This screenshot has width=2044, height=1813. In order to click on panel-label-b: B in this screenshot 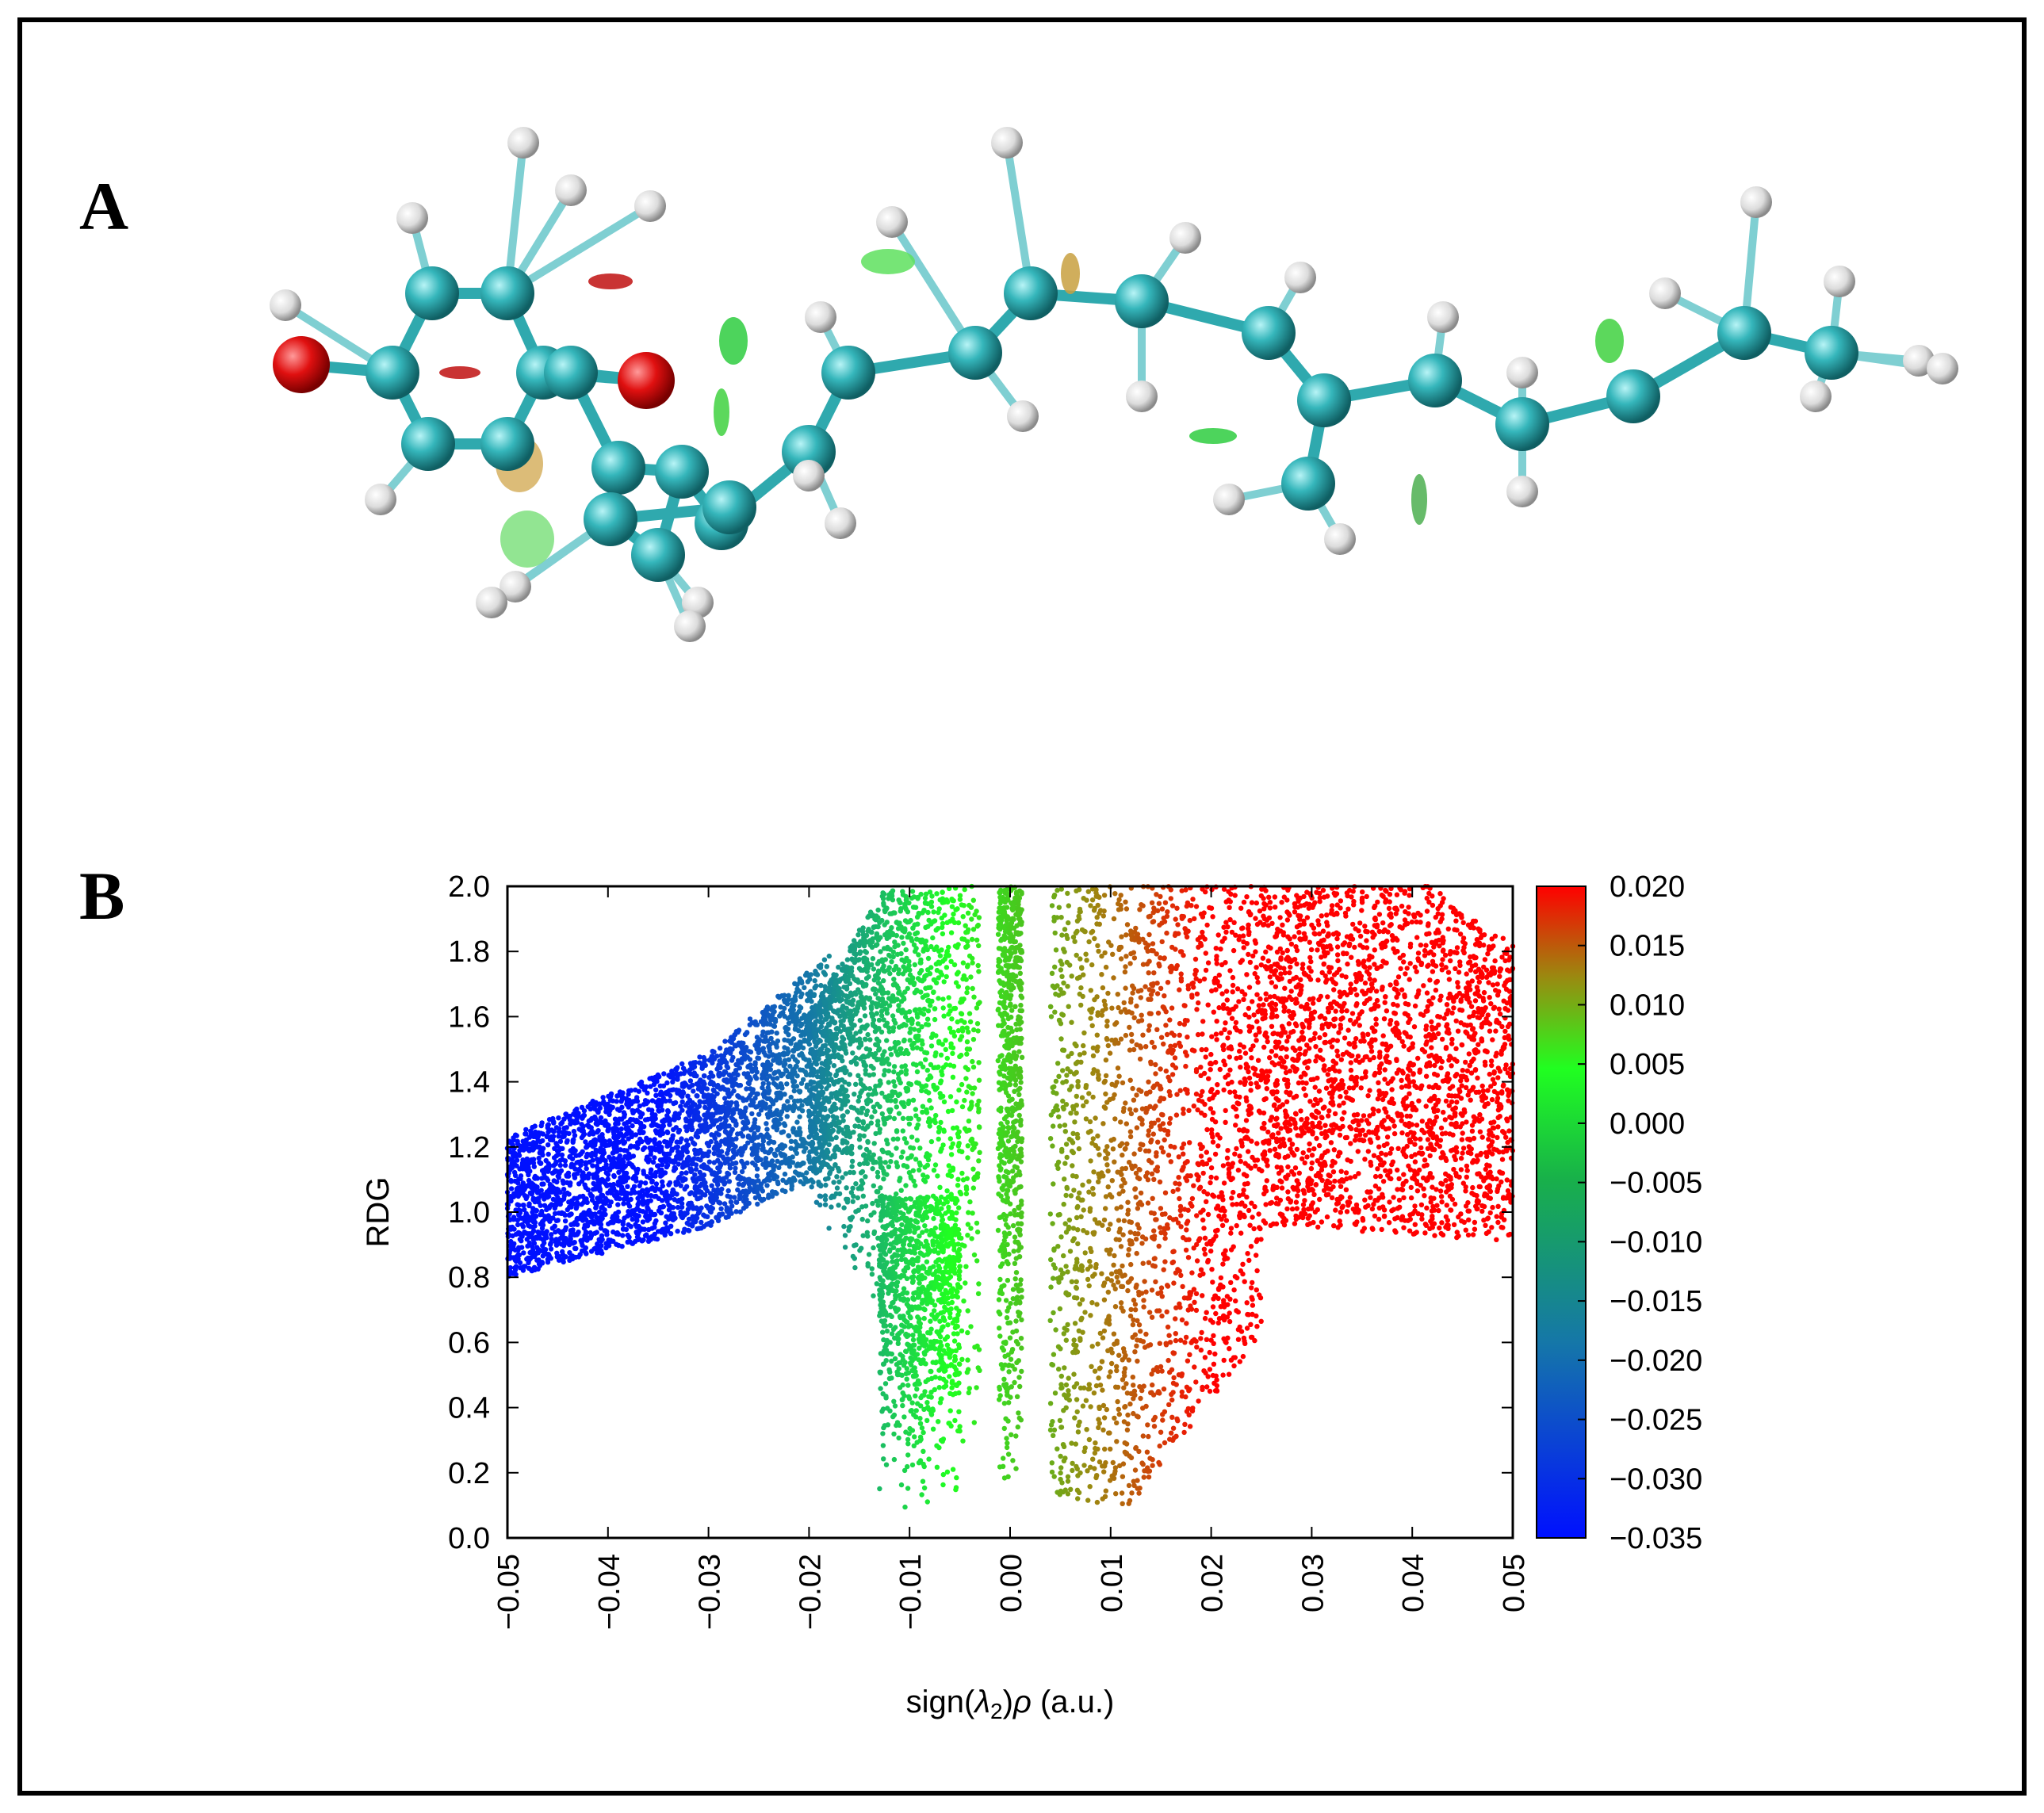, I will do `click(102, 896)`.